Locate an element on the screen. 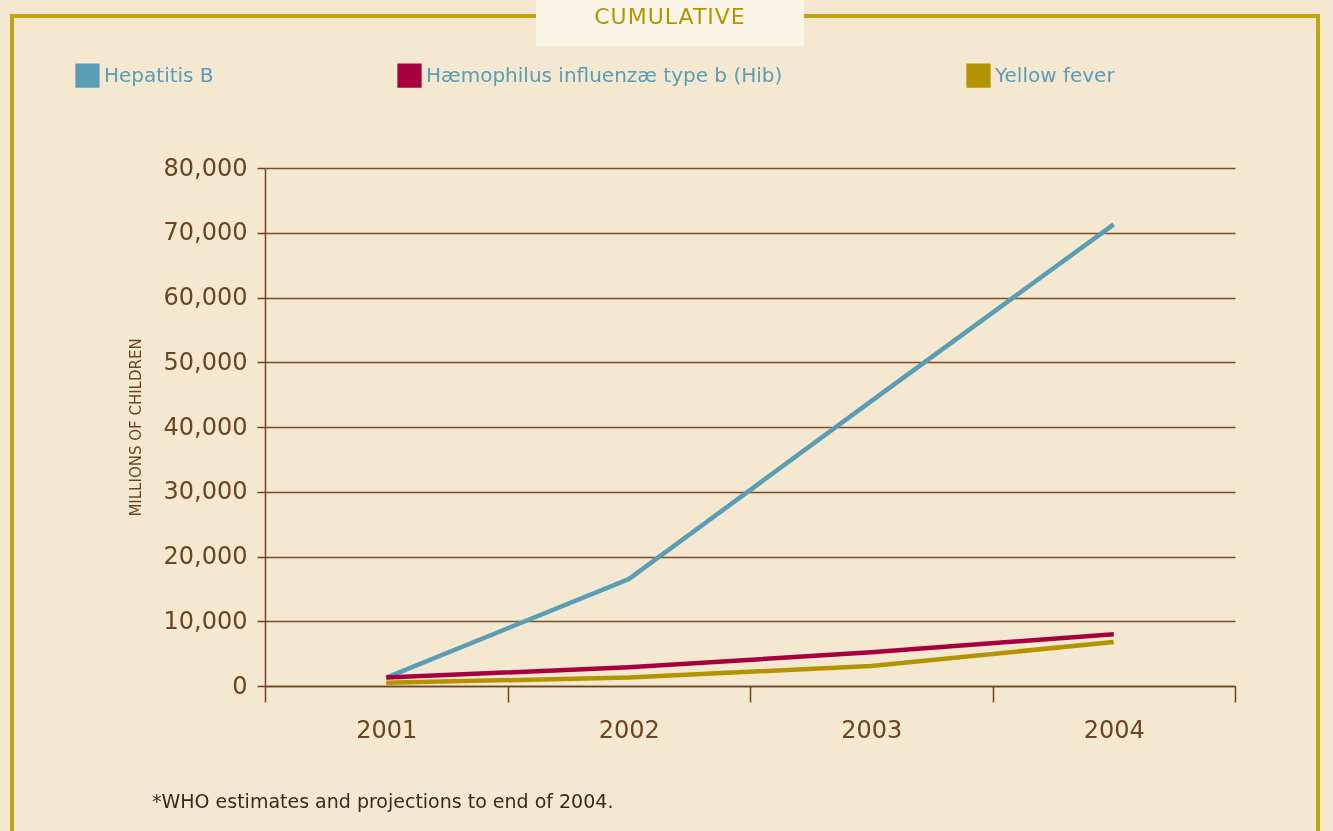  y-axis-title: MILLIONS OF CHILDREN is located at coordinates (135, 427).